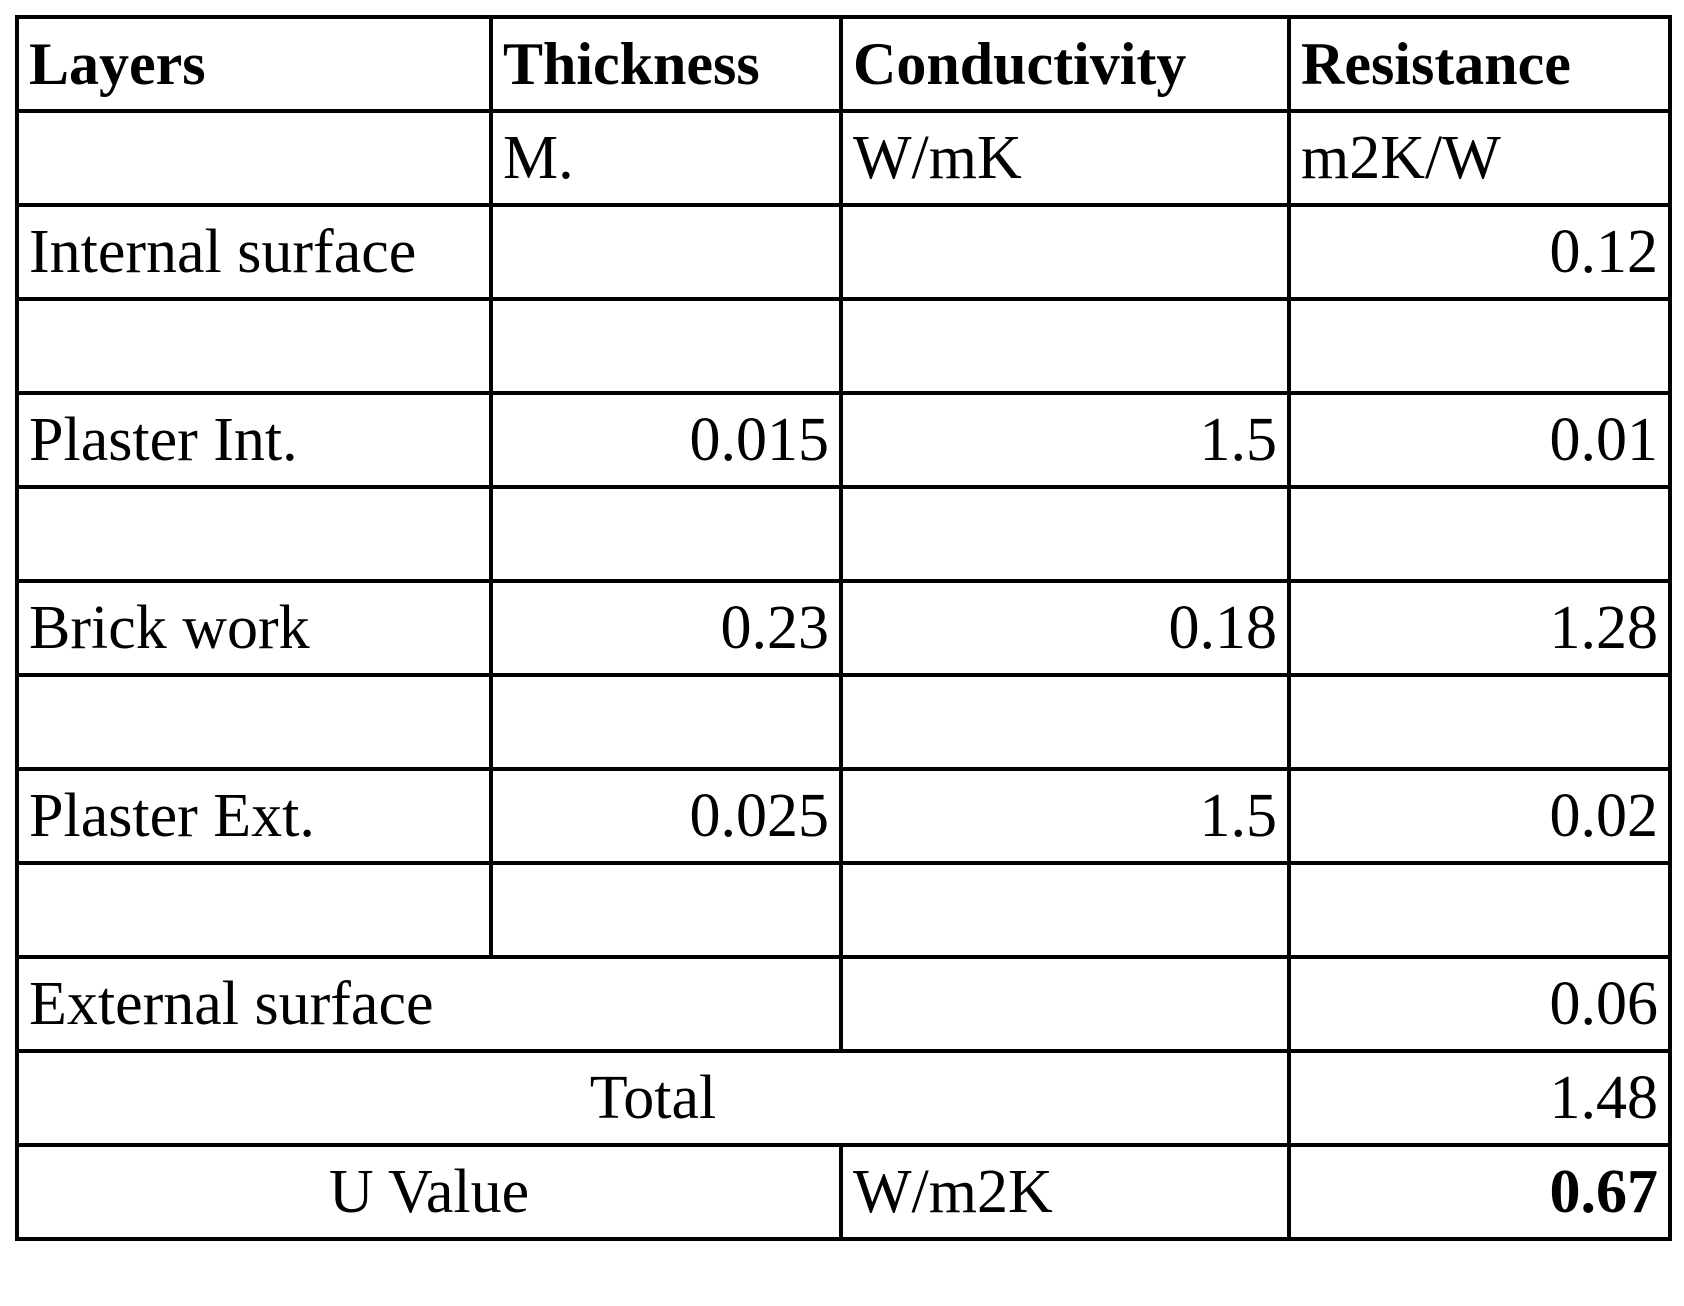 The image size is (1684, 1306). I want to click on unit-cell: W/mK, so click(1065, 158).